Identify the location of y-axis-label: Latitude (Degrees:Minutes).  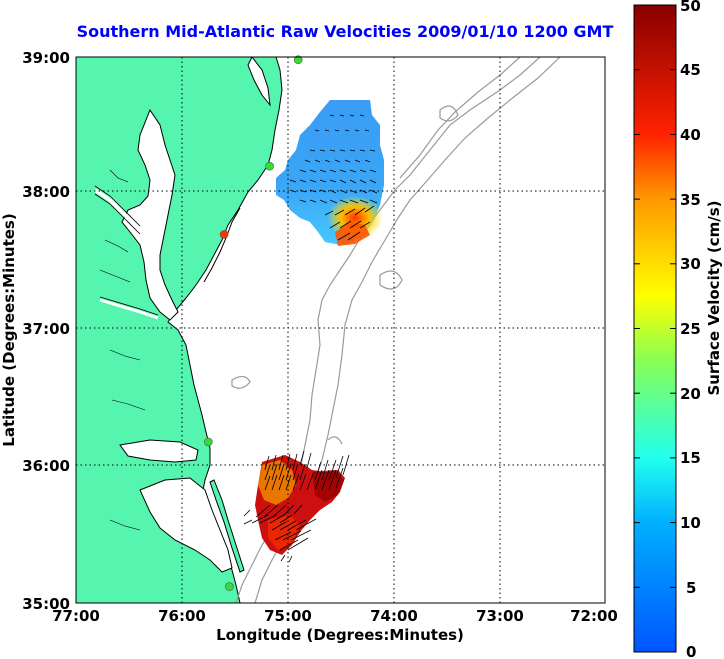
(9, 329).